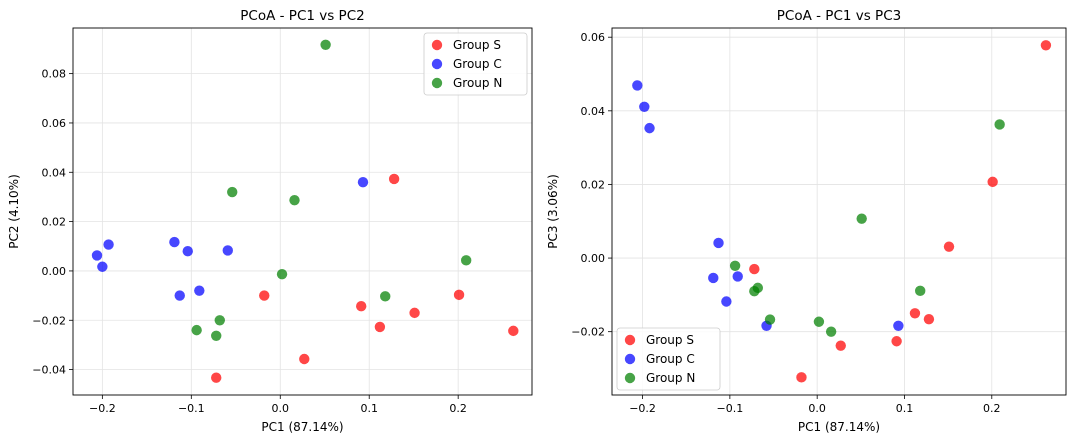  I want to click on chart-title: PCoA - PC1 vs PC3, so click(839, 16).